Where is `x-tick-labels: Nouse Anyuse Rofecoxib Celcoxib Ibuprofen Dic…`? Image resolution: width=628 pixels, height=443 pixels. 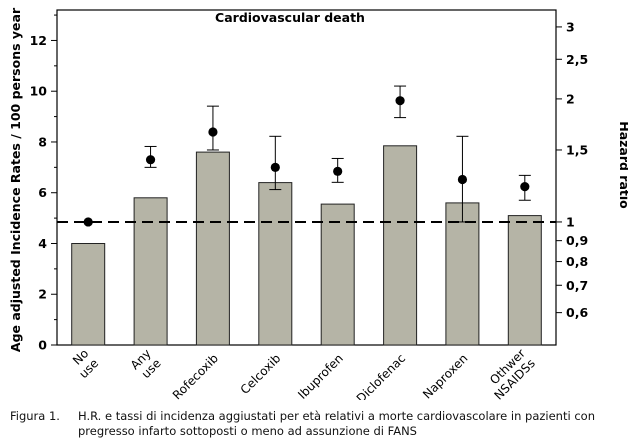
x-tick-labels: Nouse Anyuse Rofecoxib Celcoxib Ibuprofen Dic… is located at coordinates (302, 373).